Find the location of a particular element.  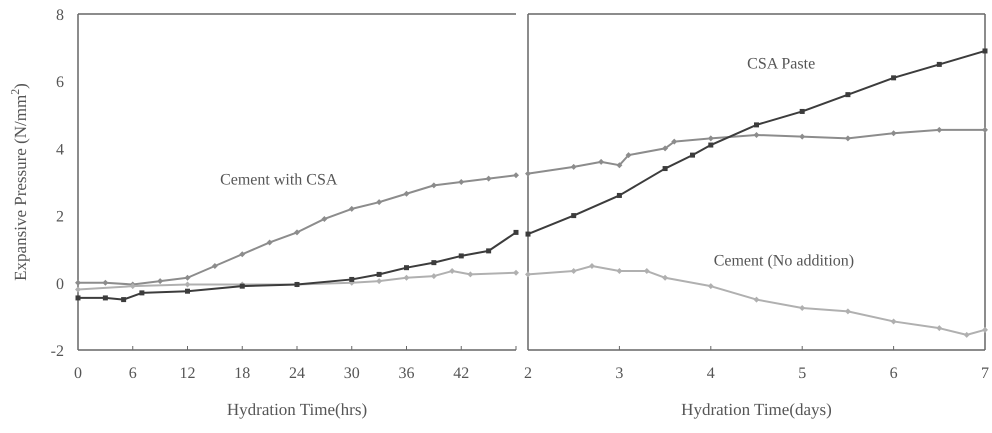

x-tick-label: 36 is located at coordinates (406, 373).